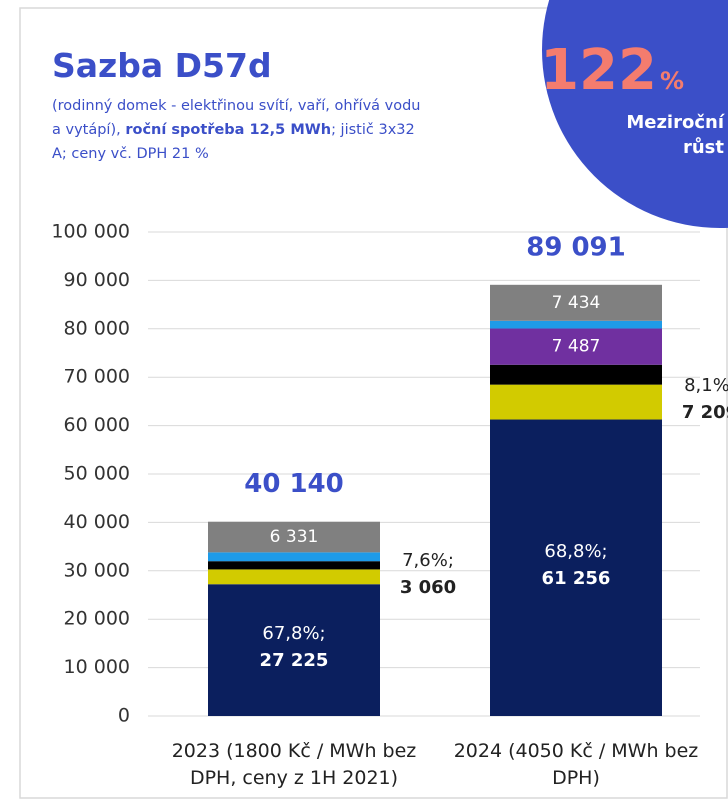  I want to click on y-tick-label: 20 000, so click(97, 619).